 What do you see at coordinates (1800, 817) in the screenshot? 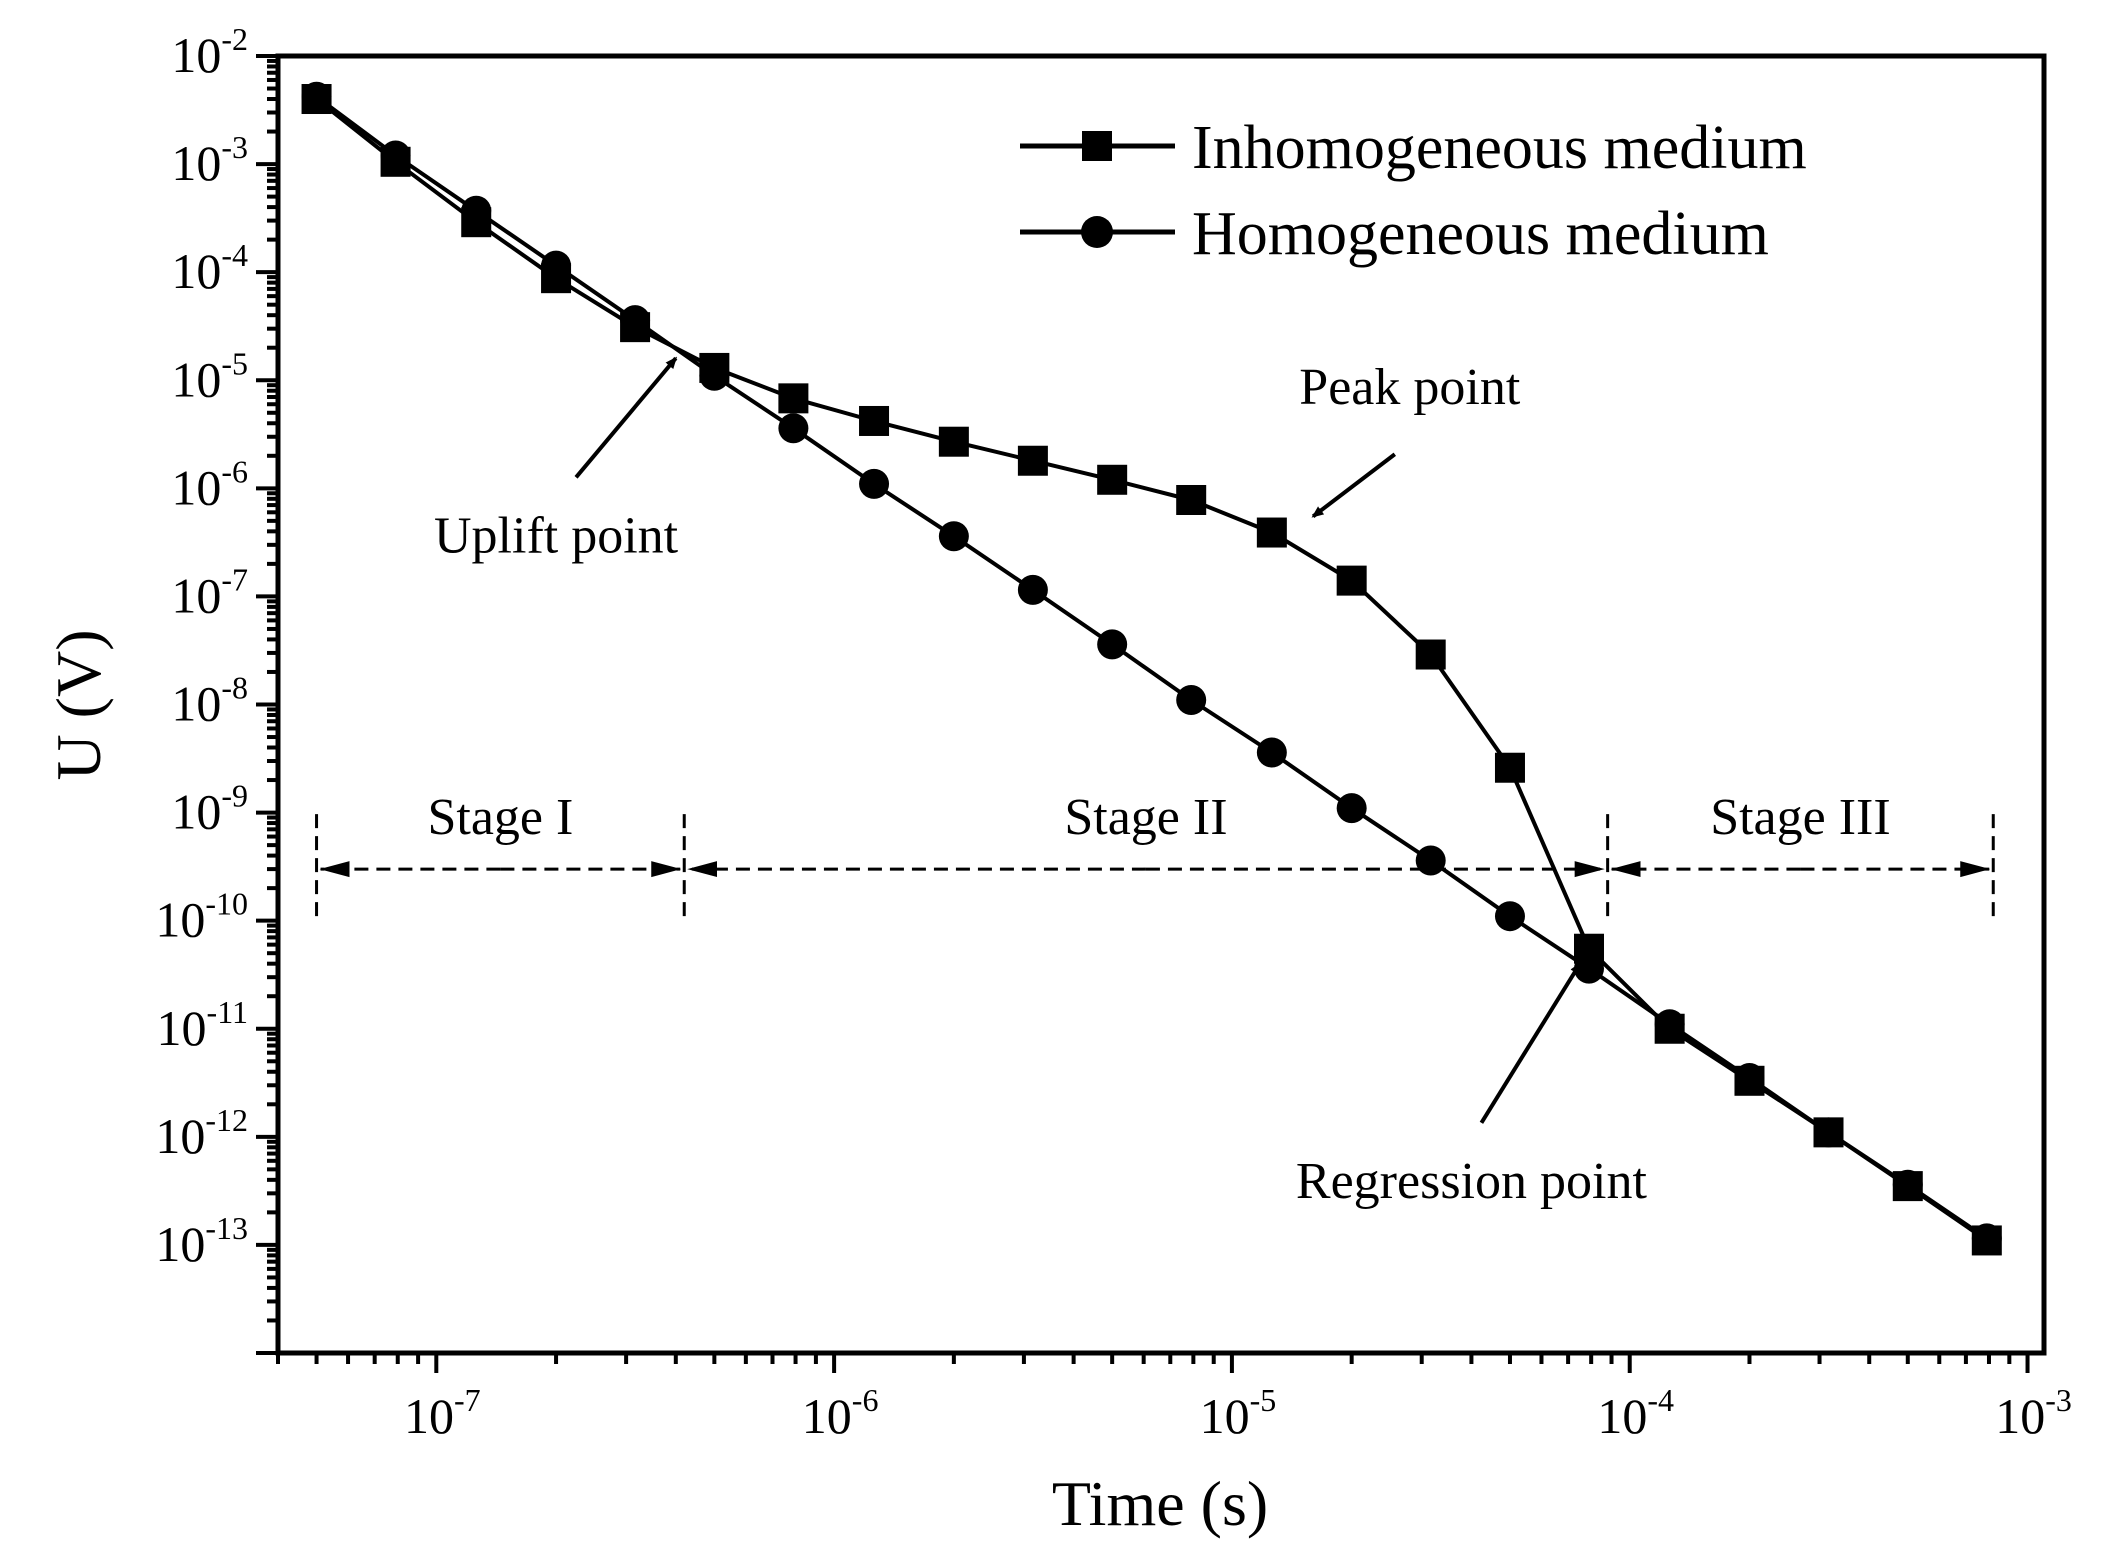
I see `stage-label-3: Stage III` at bounding box center [1800, 817].